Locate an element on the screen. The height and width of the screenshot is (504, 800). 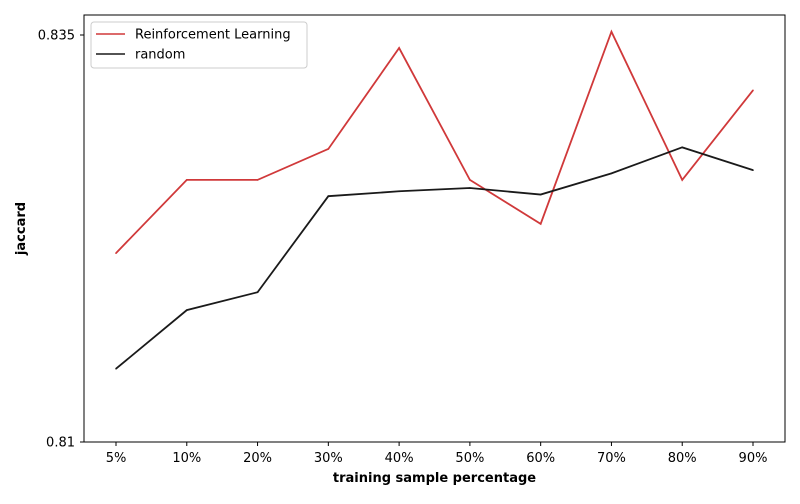
y-axis-label: jaccard is located at coordinates (21, 229).